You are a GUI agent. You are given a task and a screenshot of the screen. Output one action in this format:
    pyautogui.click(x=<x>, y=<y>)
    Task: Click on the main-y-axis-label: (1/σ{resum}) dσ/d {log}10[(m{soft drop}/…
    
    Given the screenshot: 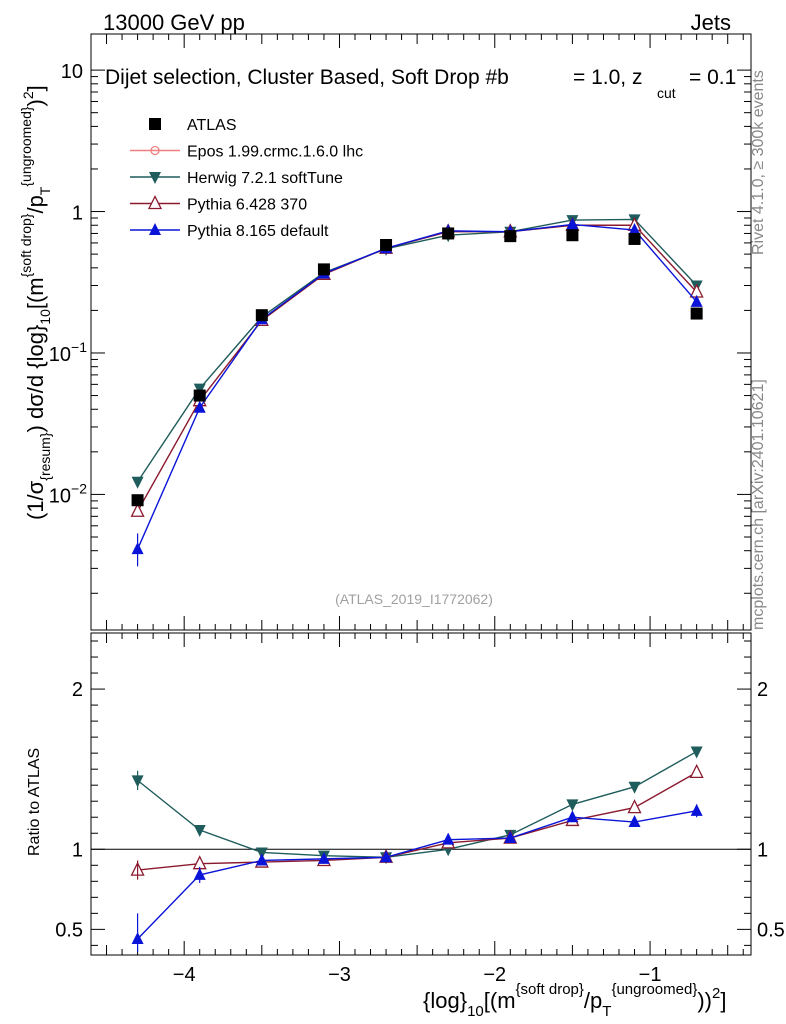 What is the action you would take?
    pyautogui.click(x=35, y=302)
    